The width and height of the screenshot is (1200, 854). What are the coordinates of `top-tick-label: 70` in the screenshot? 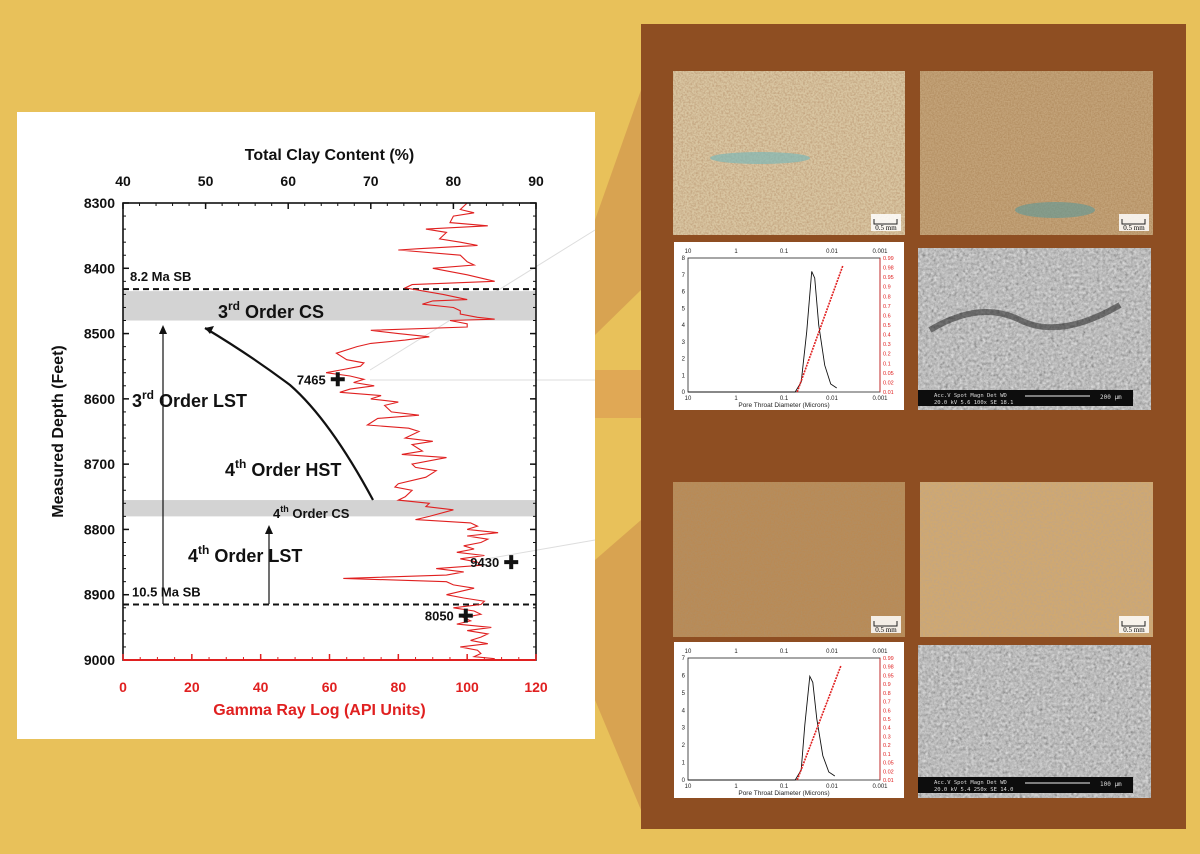 It's located at (371, 181).